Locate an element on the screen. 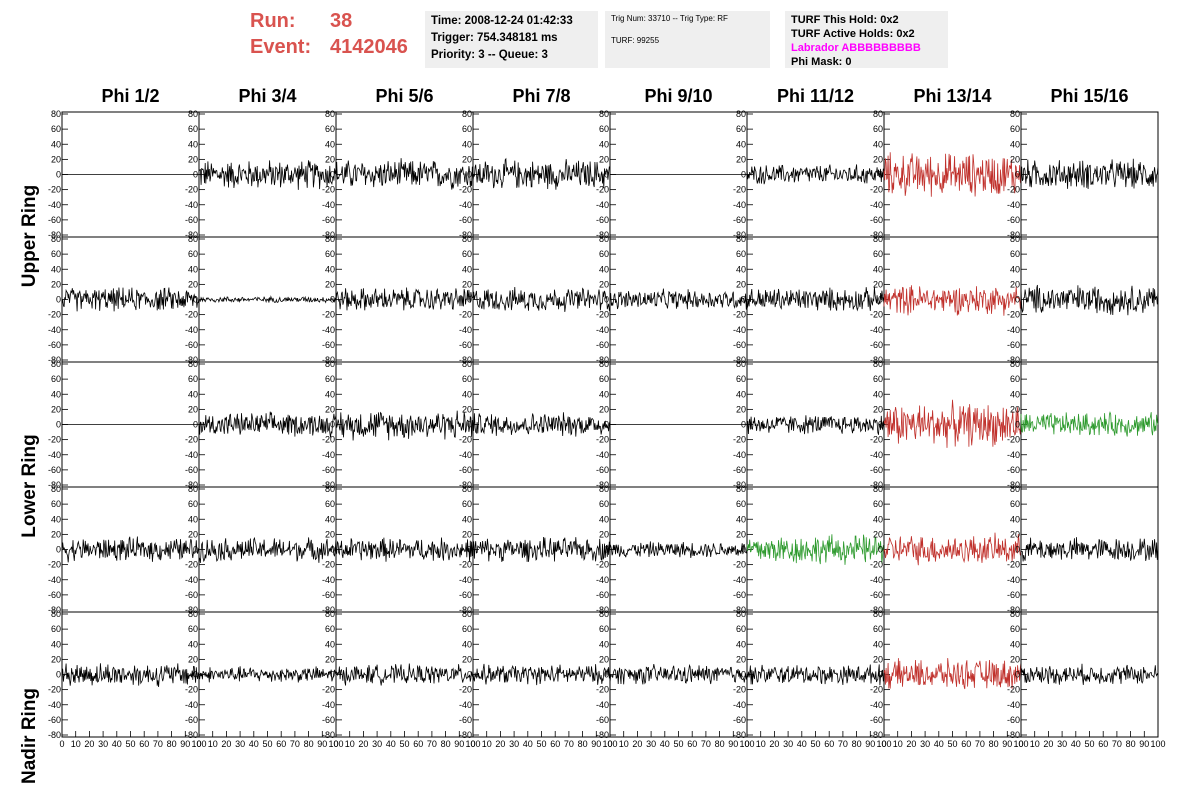 The height and width of the screenshot is (806, 1196). event-label: Event: is located at coordinates (281, 47).